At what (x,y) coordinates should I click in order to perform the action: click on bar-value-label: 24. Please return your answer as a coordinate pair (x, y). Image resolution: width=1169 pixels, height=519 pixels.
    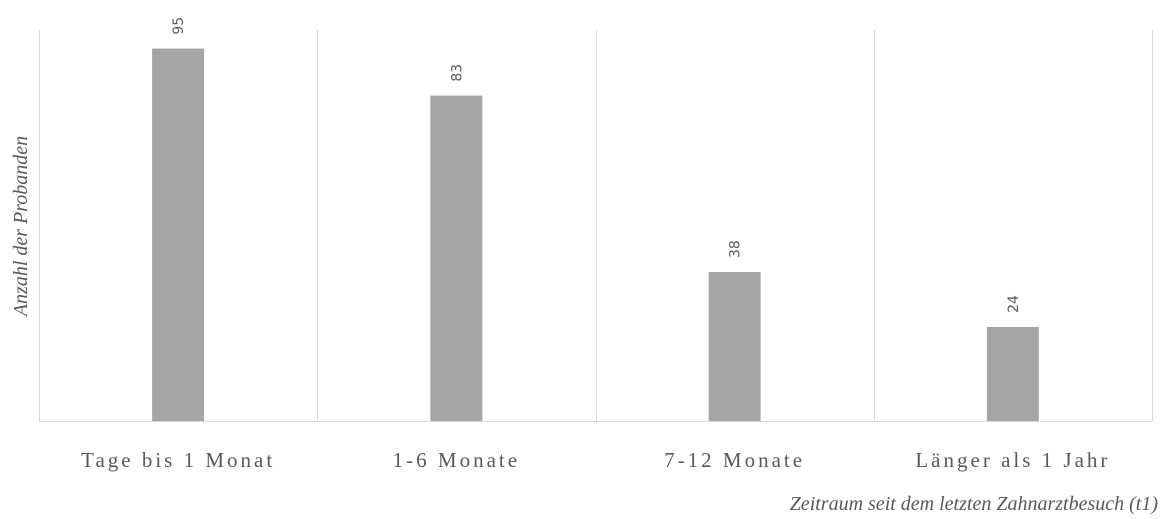
    Looking at the image, I should click on (1014, 304).